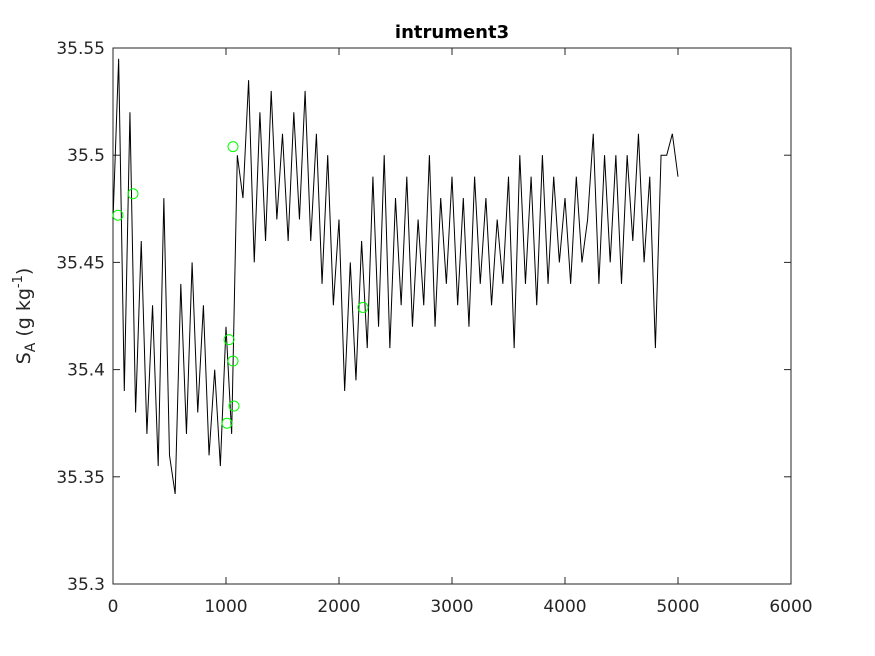 Image resolution: width=875 pixels, height=656 pixels. Describe the element at coordinates (24, 358) in the screenshot. I see `y-label-symbol: S` at that location.